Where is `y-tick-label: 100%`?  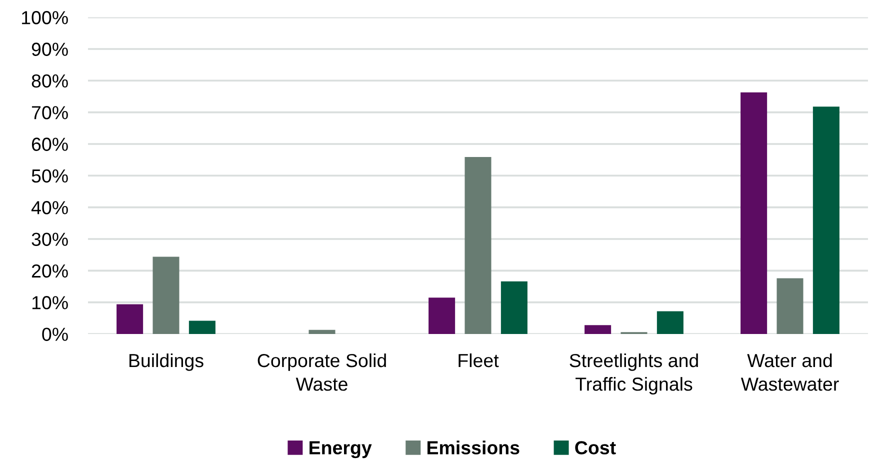
y-tick-label: 100% is located at coordinates (45, 17).